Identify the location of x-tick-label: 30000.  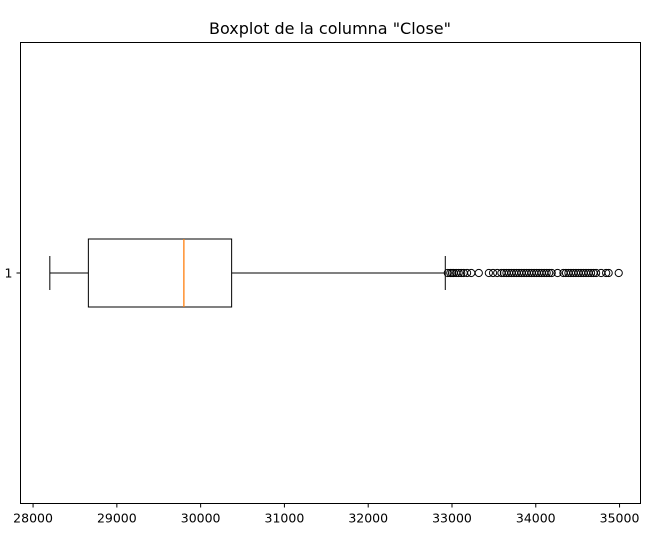
(201, 518).